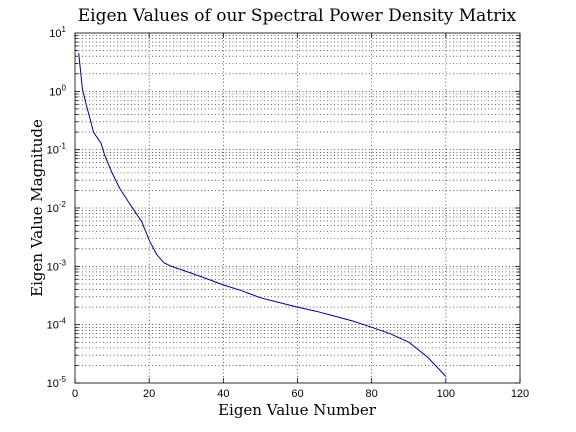  Describe the element at coordinates (446, 394) in the screenshot. I see `x-tick-label: 100` at that location.